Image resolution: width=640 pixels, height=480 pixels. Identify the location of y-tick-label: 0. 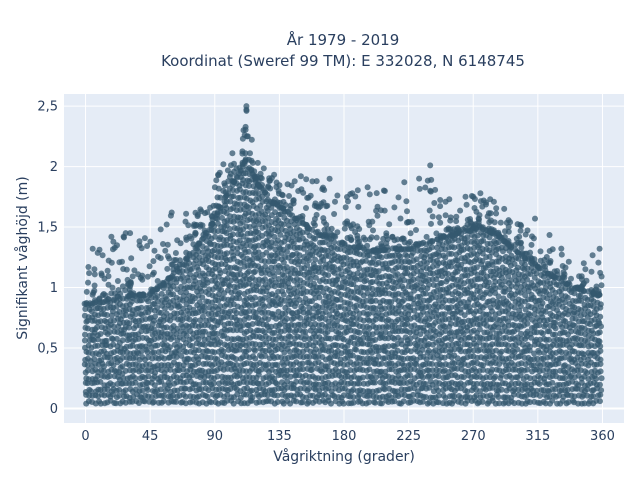
(54, 409).